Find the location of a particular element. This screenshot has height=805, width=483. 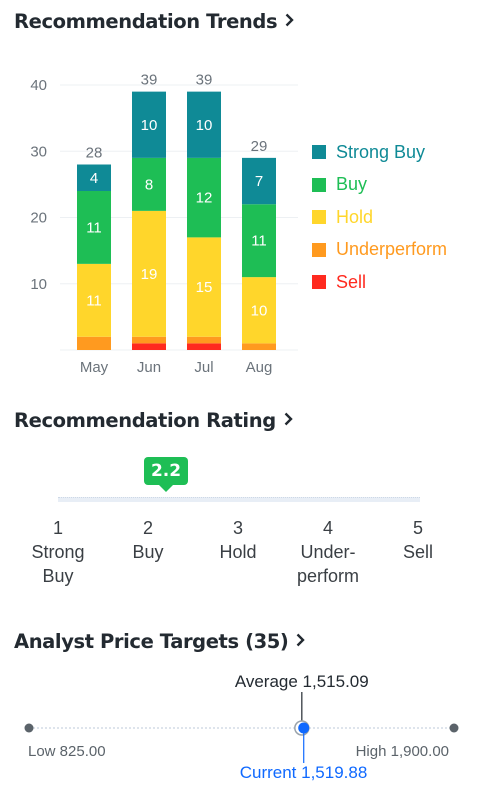

legend-label: Buy is located at coordinates (352, 184).